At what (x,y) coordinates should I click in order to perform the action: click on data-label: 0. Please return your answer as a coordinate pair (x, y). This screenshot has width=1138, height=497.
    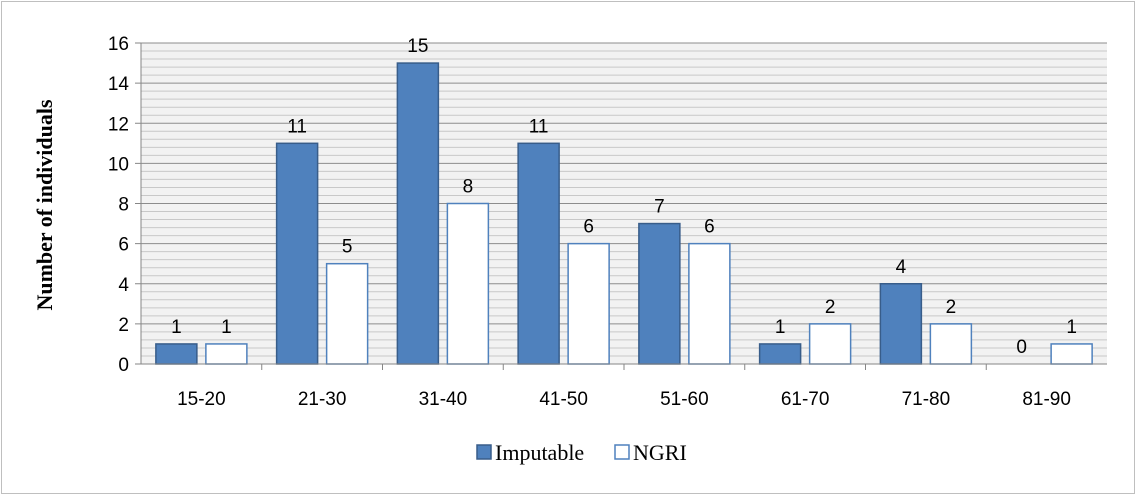
    Looking at the image, I should click on (1021, 347).